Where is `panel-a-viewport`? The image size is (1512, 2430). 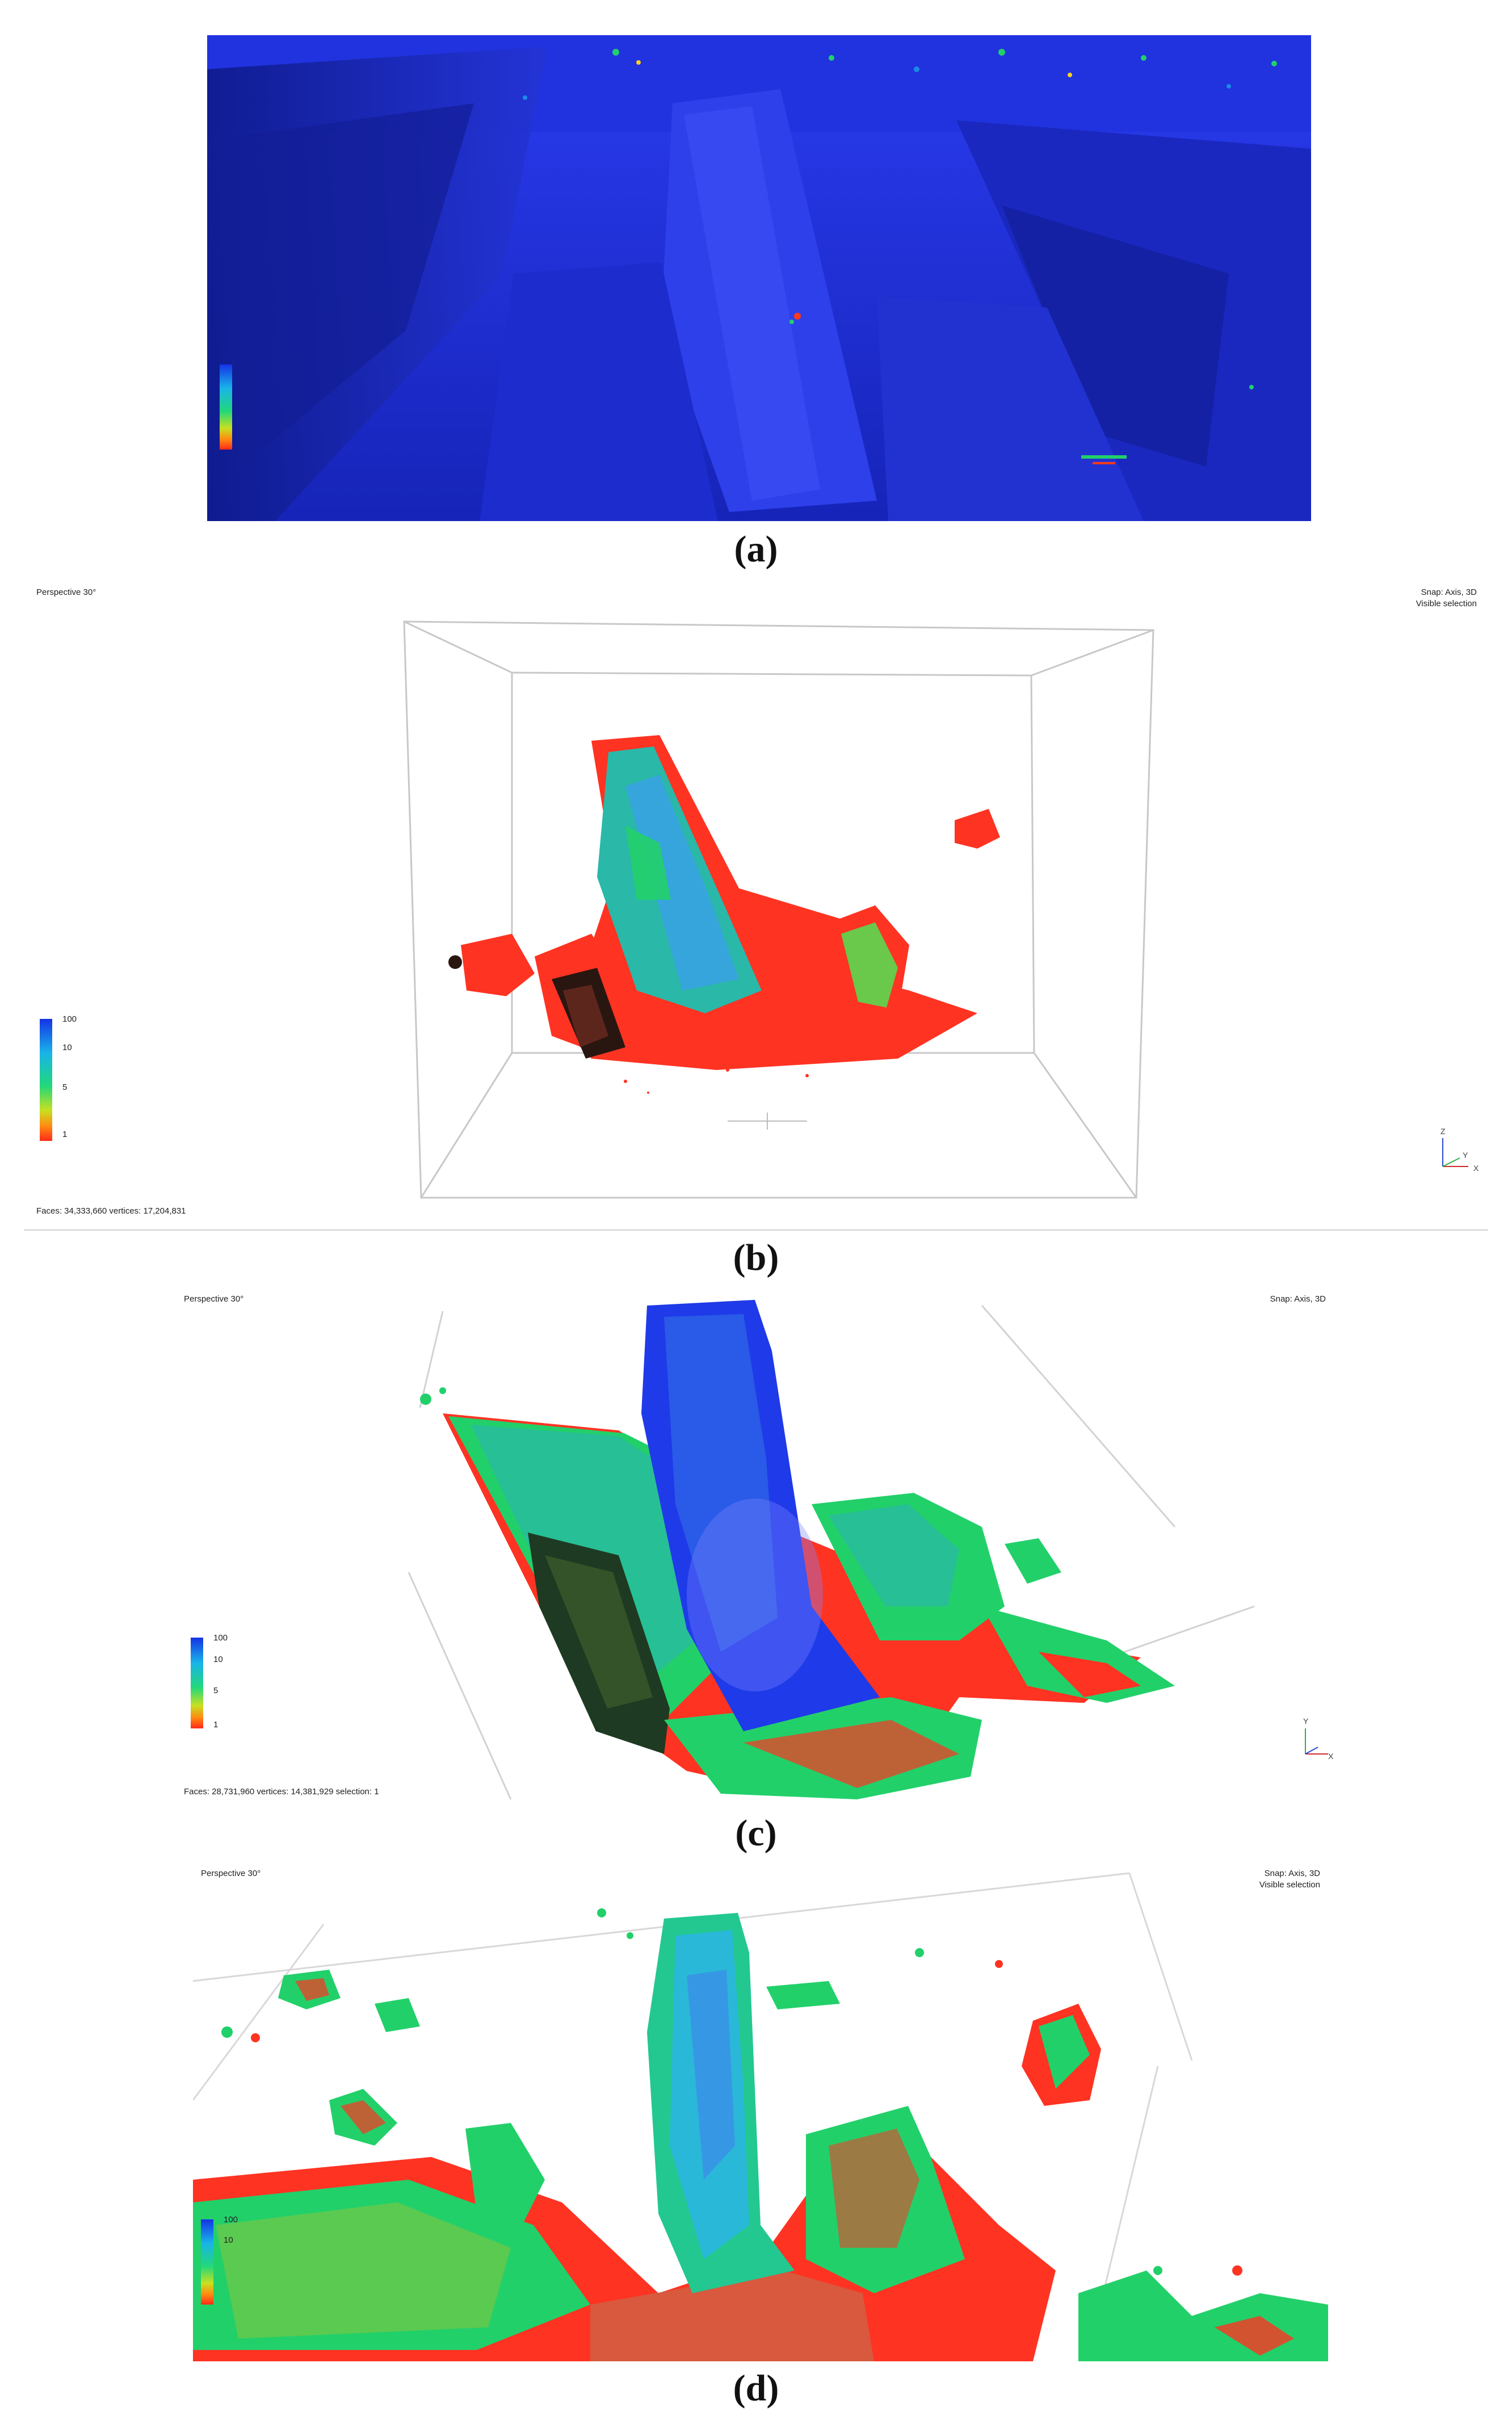 panel-a-viewport is located at coordinates (759, 278).